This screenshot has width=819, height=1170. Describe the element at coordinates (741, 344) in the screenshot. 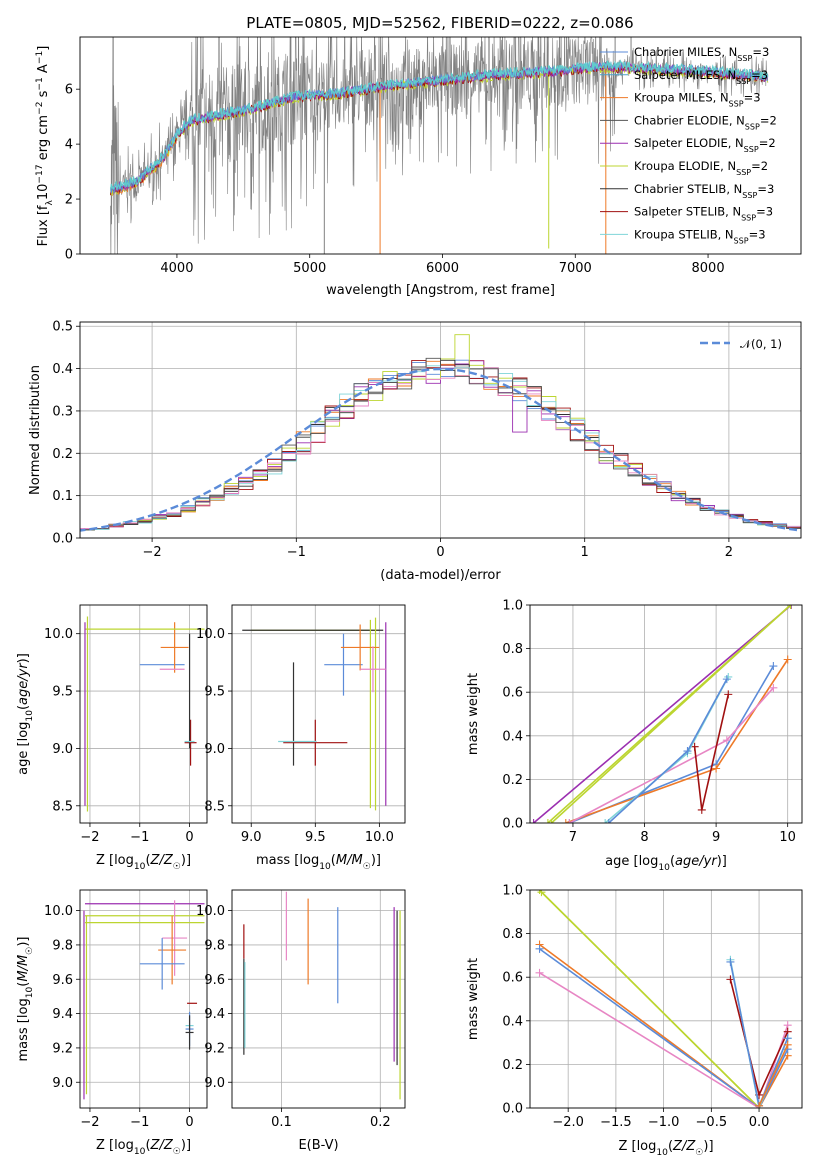

I see `legend: 𝒩(0, 1)` at that location.